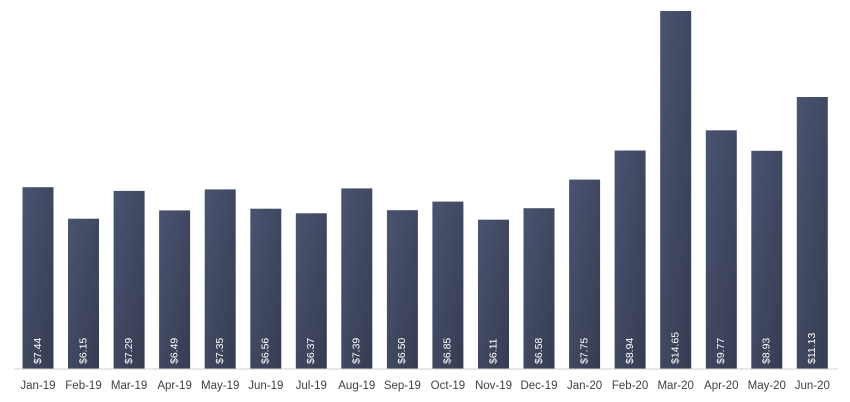 The image size is (850, 402). Describe the element at coordinates (174, 351) in the screenshot. I see `value-label: $6.49` at that location.